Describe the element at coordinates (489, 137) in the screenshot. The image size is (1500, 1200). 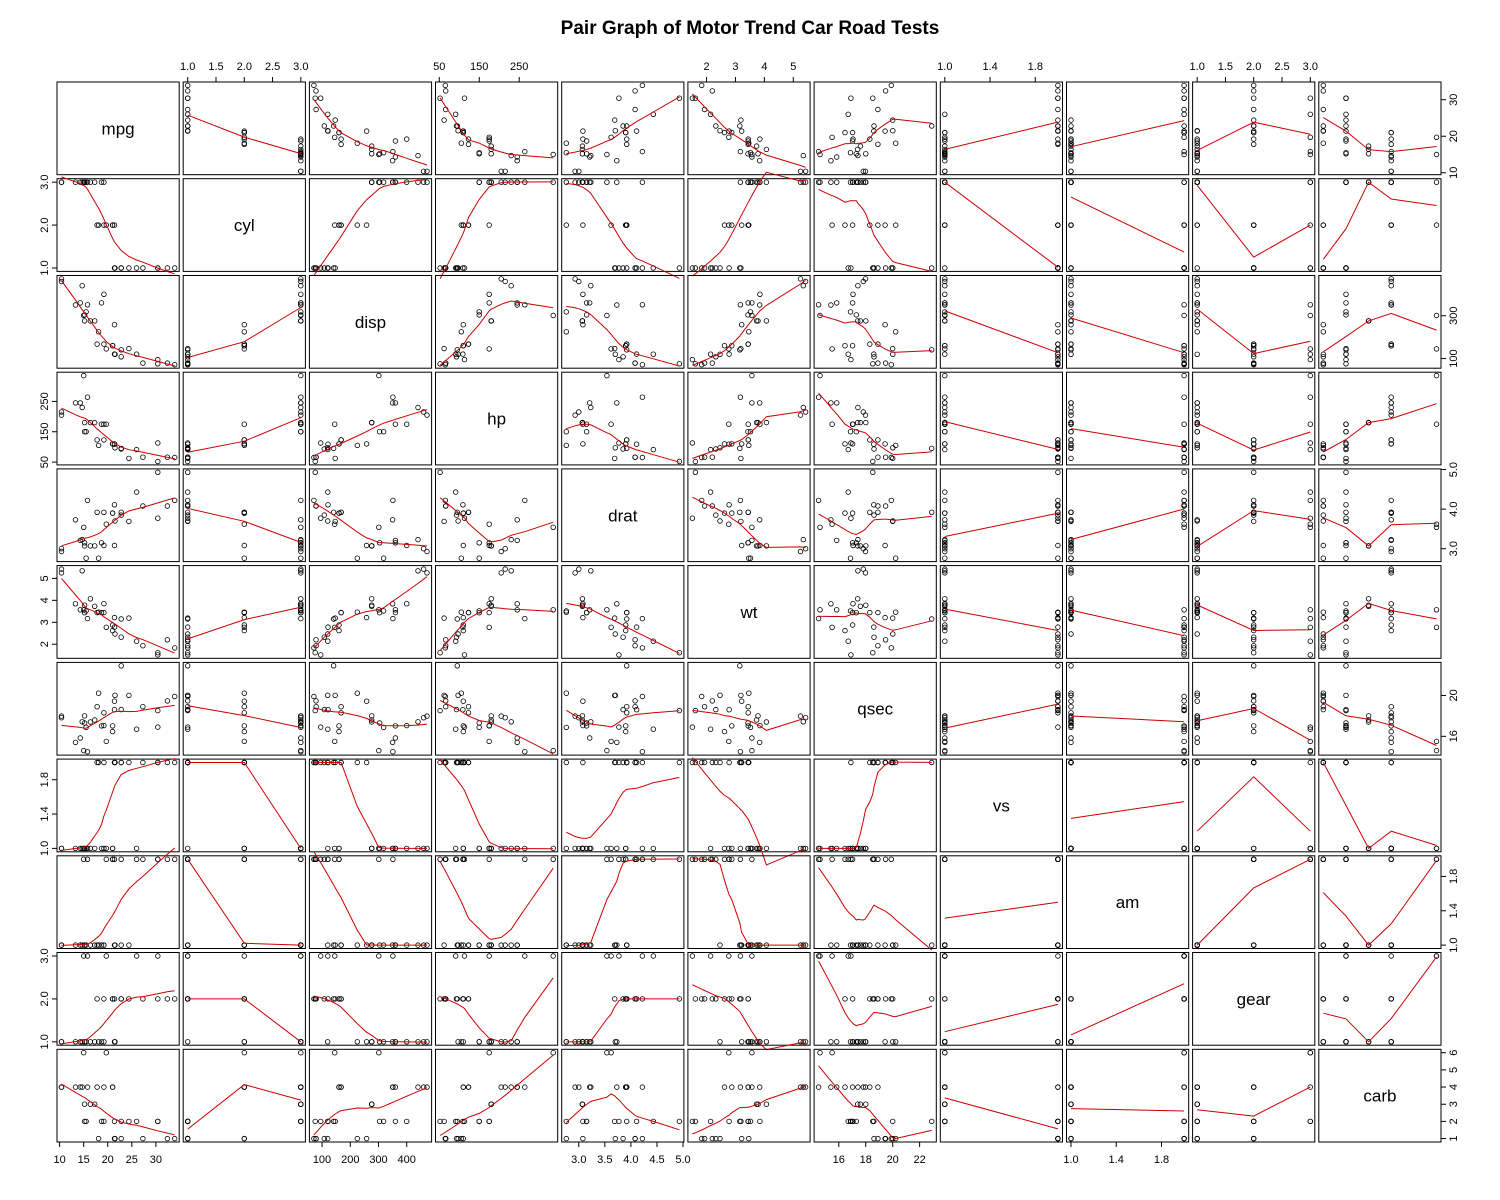
I see `point-mpg-vs-hp` at that location.